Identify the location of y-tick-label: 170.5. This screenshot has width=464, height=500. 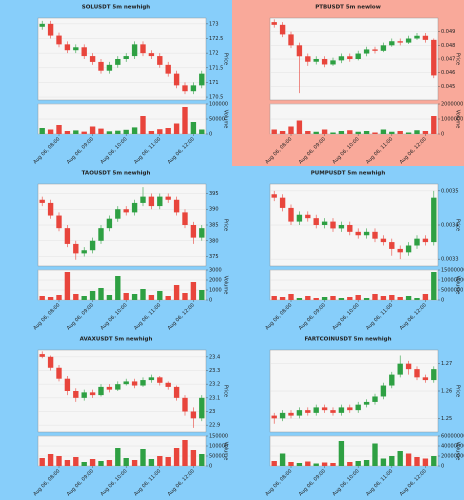
(216, 98).